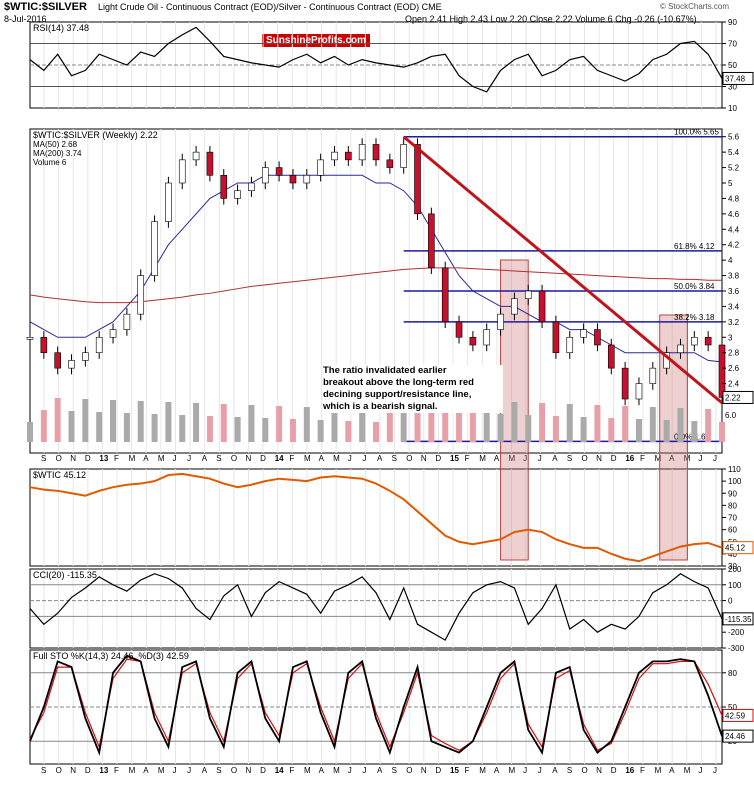 The width and height of the screenshot is (754, 800). What do you see at coordinates (629, 770) in the screenshot?
I see `x-tick-label: 16` at bounding box center [629, 770].